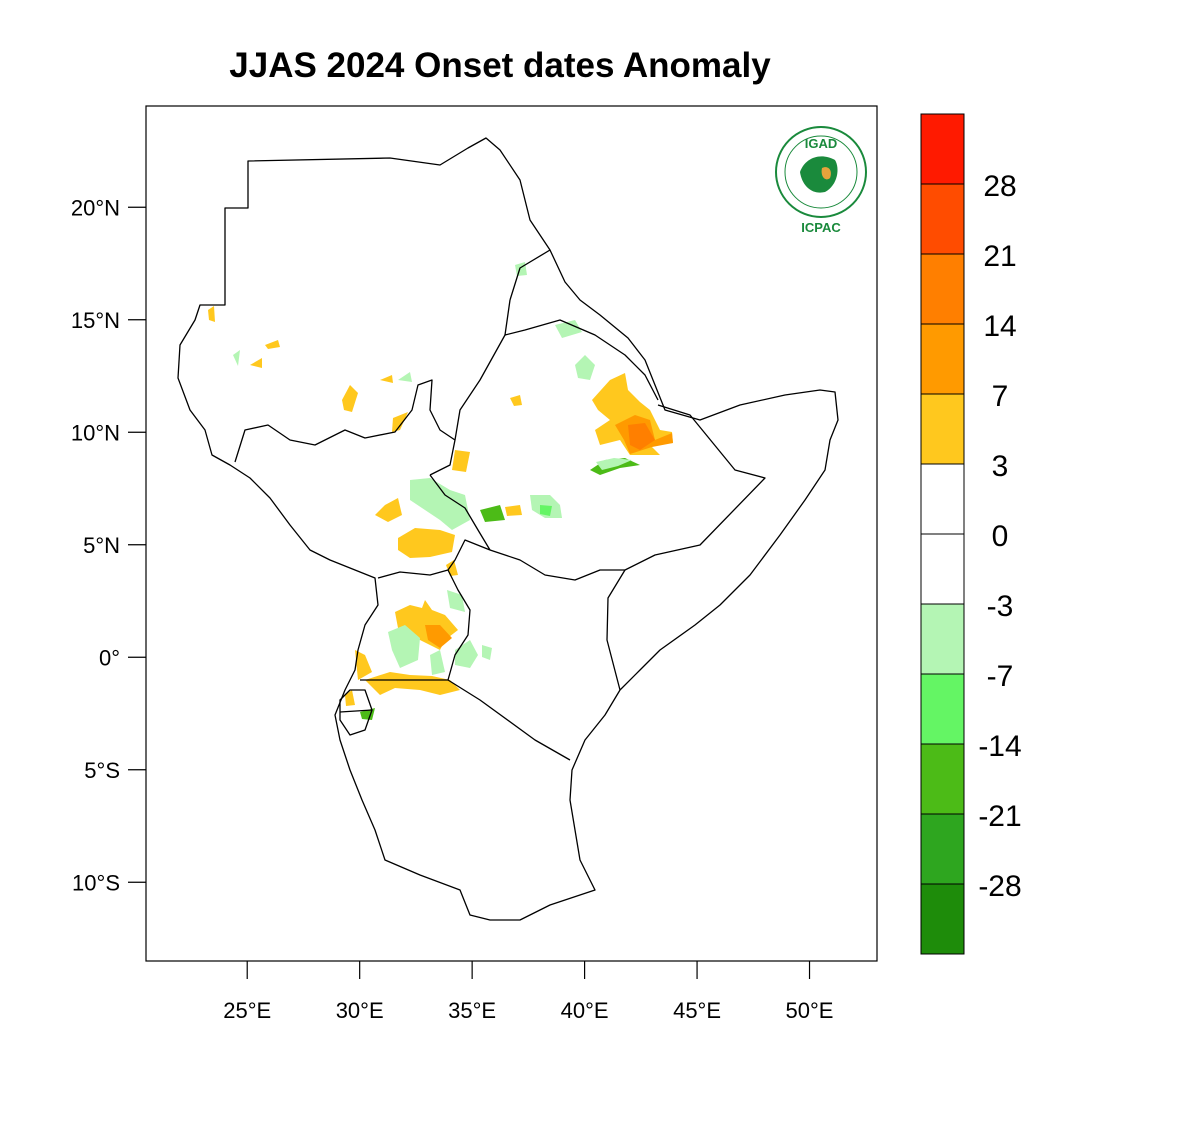 Image resolution: width=1189 pixels, height=1125 pixels. Describe the element at coordinates (345, 421) in the screenshot. I see `border-sudan-southsudan` at that location.